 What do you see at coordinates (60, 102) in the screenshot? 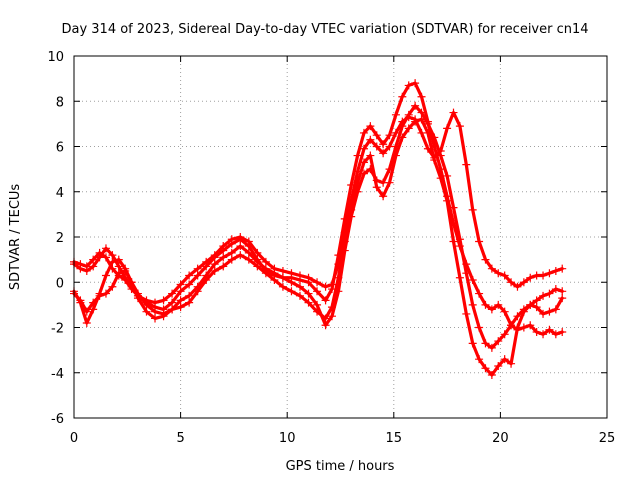
I see `y-tick-label: 8` at bounding box center [60, 102].